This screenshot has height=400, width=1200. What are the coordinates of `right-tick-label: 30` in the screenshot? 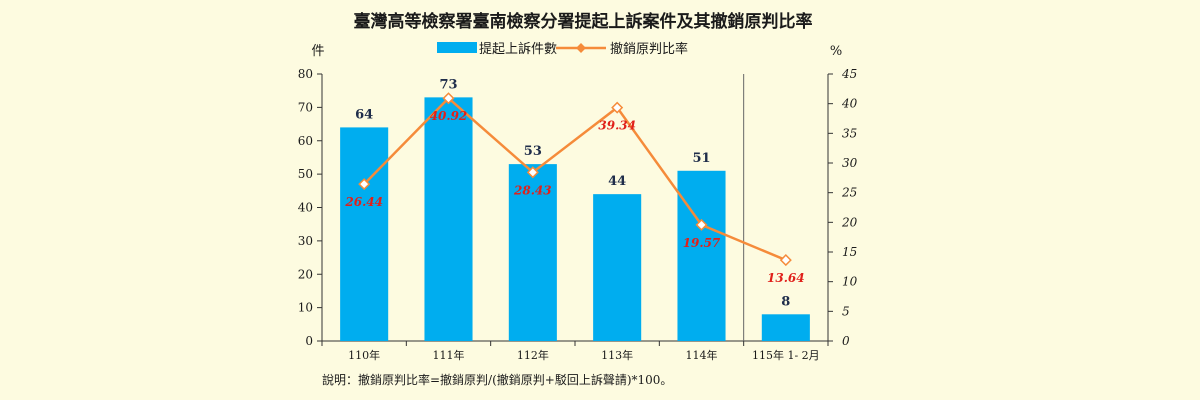 It's located at (850, 163).